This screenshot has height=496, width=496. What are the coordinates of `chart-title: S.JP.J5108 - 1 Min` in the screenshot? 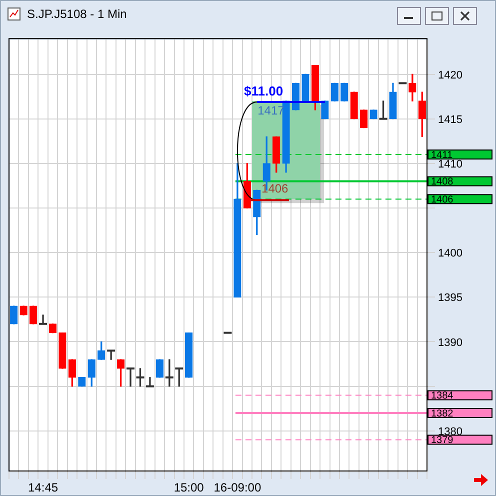 It's located at (77, 14).